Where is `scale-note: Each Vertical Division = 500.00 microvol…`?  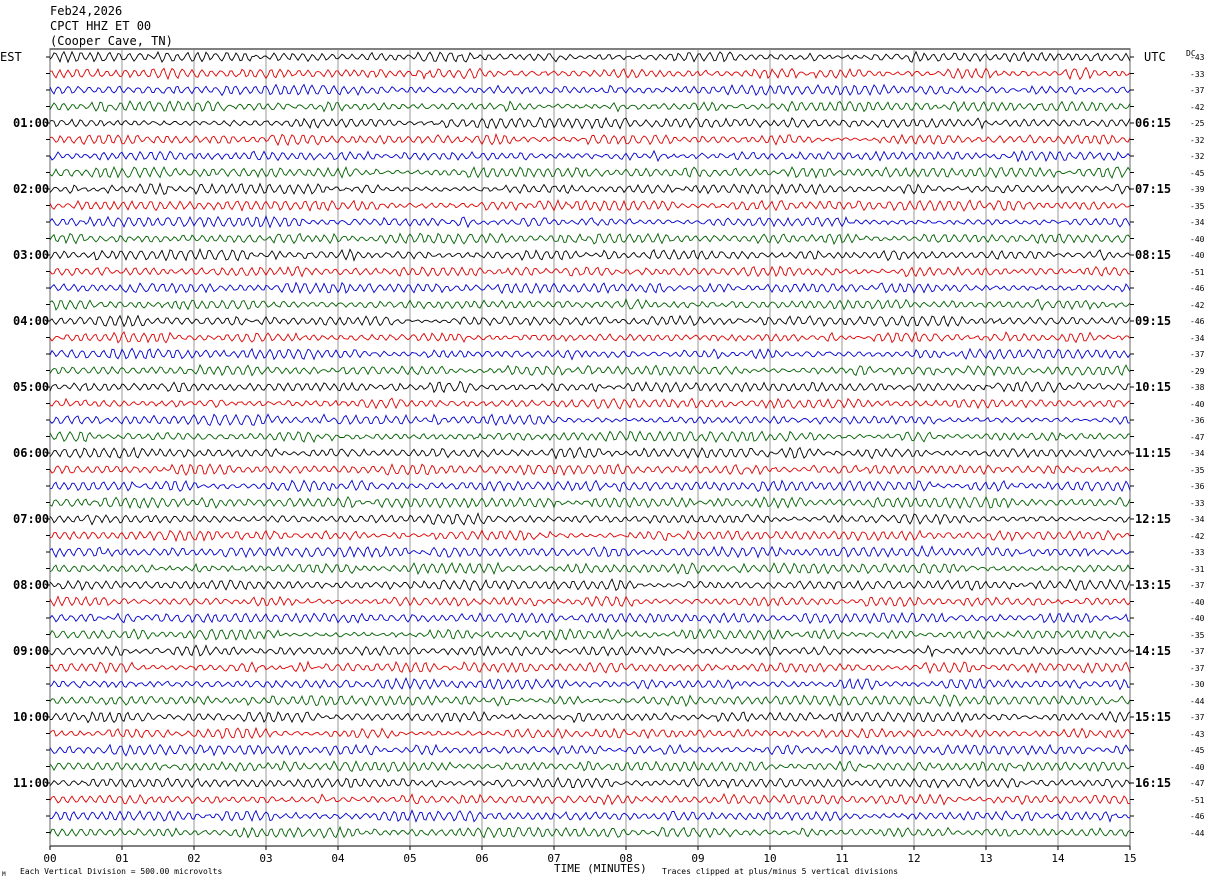
scale-note: Each Vertical Division = 500.00 microvol… is located at coordinates (121, 871).